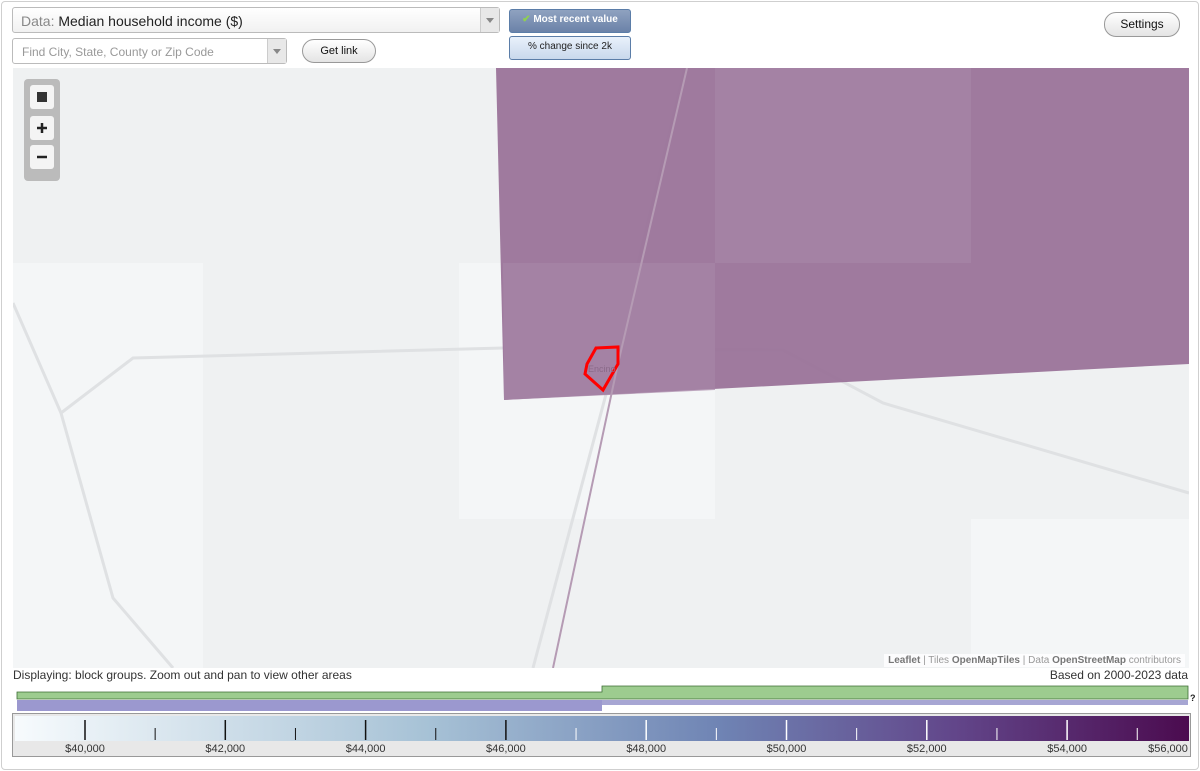 This screenshot has width=1200, height=771. Describe the element at coordinates (38, 21) in the screenshot. I see `data-label: Data:` at that location.